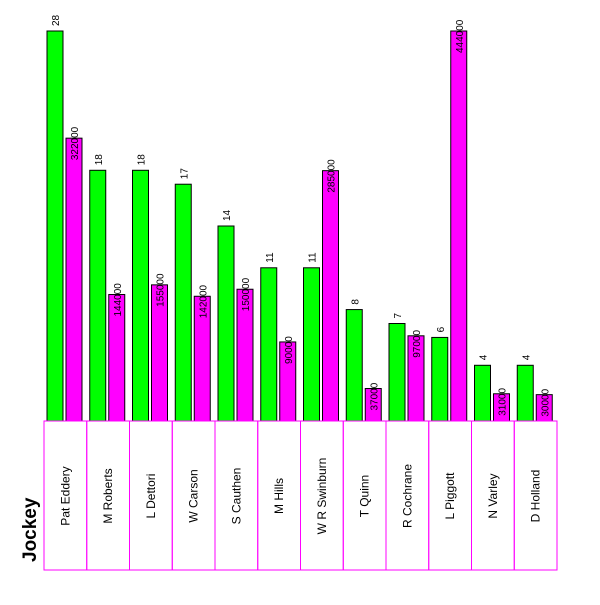  Describe the element at coordinates (441, 329) in the screenshot. I see `data-label: 6` at that location.